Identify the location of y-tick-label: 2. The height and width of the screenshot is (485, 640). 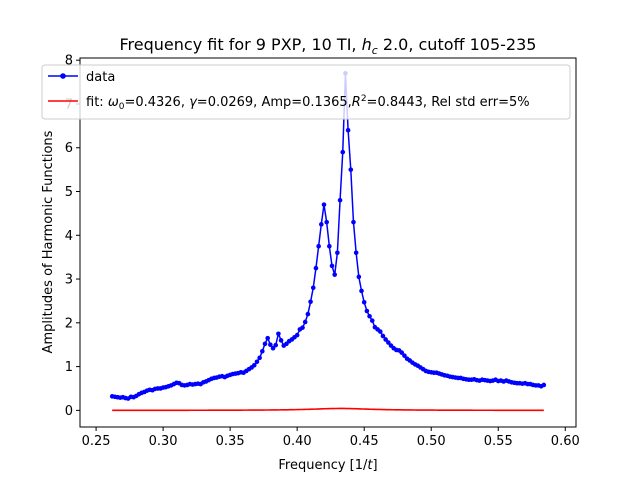
(69, 323).